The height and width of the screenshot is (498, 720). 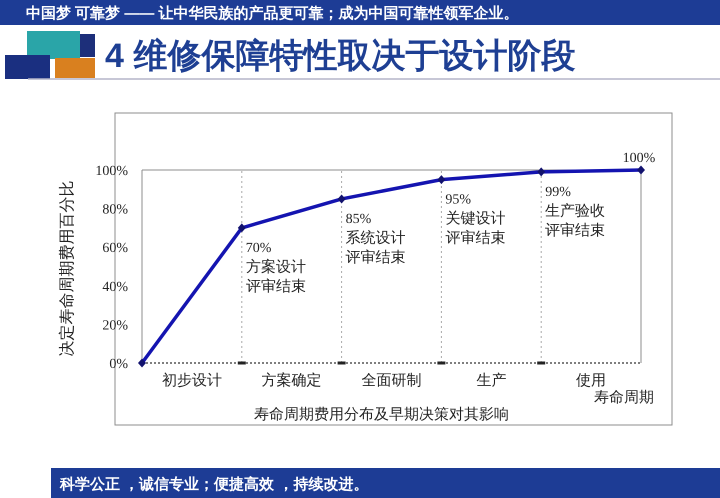 What do you see at coordinates (118, 364) in the screenshot?
I see `y-tick-label: 0%` at bounding box center [118, 364].